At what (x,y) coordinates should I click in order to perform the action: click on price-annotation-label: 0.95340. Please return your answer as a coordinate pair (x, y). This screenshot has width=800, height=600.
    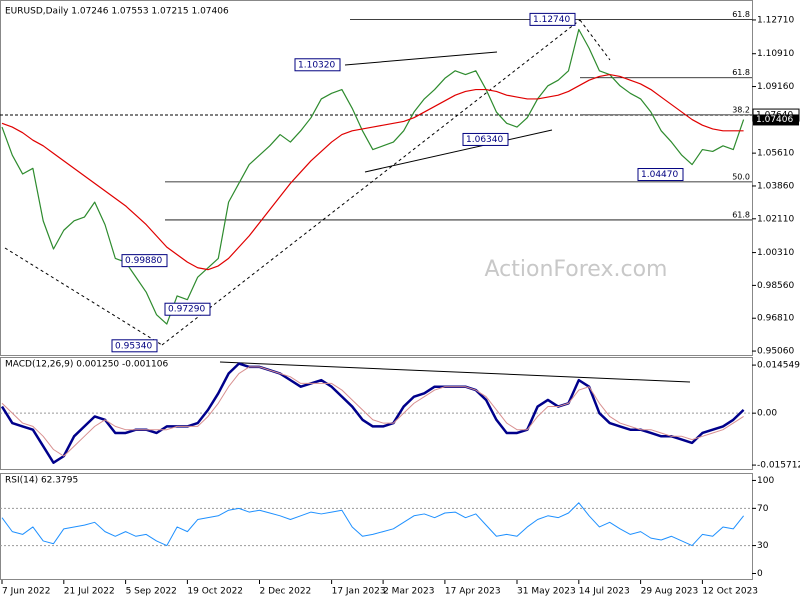
    Looking at the image, I should click on (133, 346).